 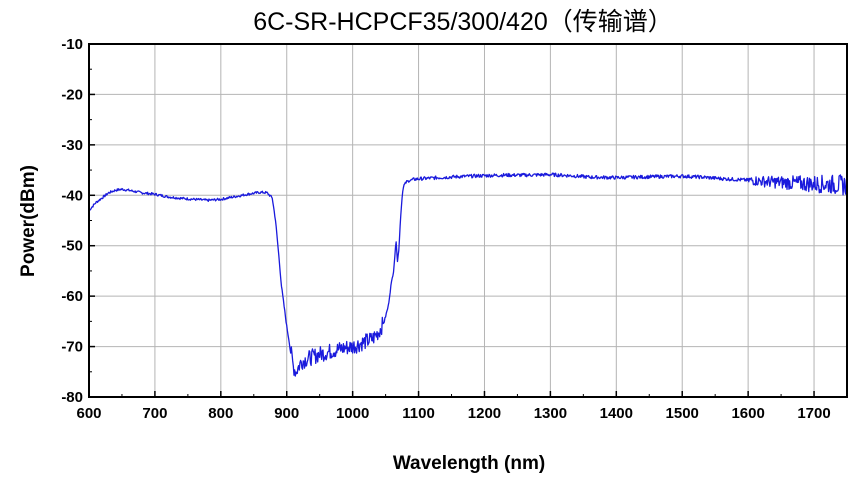 What do you see at coordinates (682, 413) in the screenshot?
I see `x-tick-label: 1500` at bounding box center [682, 413].